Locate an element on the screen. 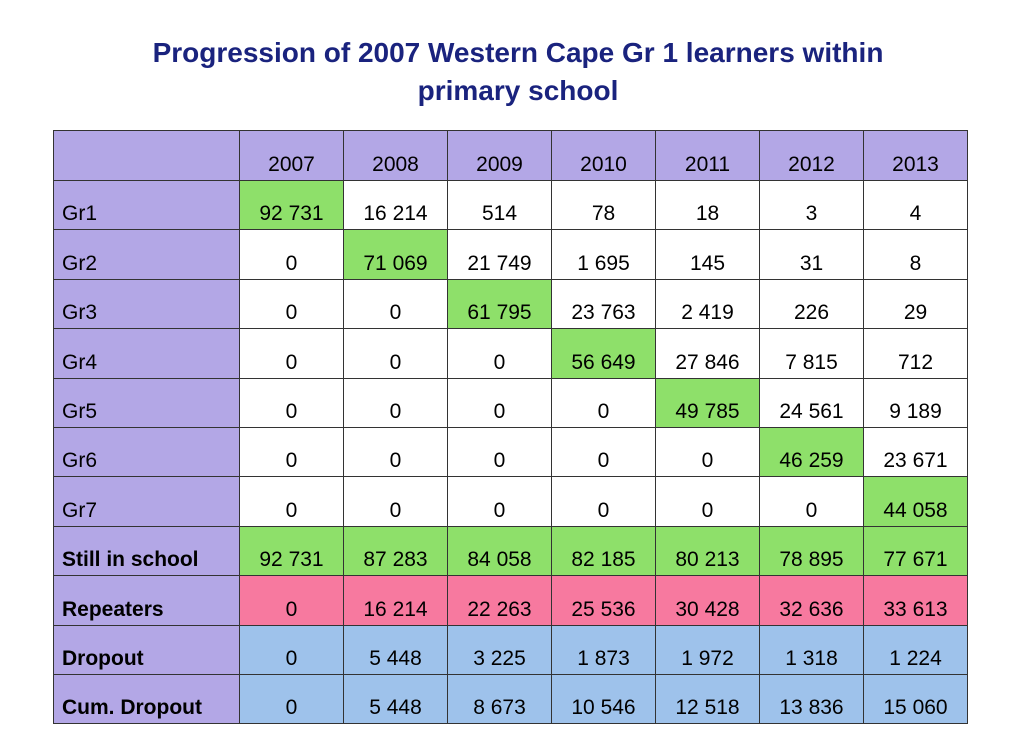  cell-gr4-2013: 712 is located at coordinates (915, 353).